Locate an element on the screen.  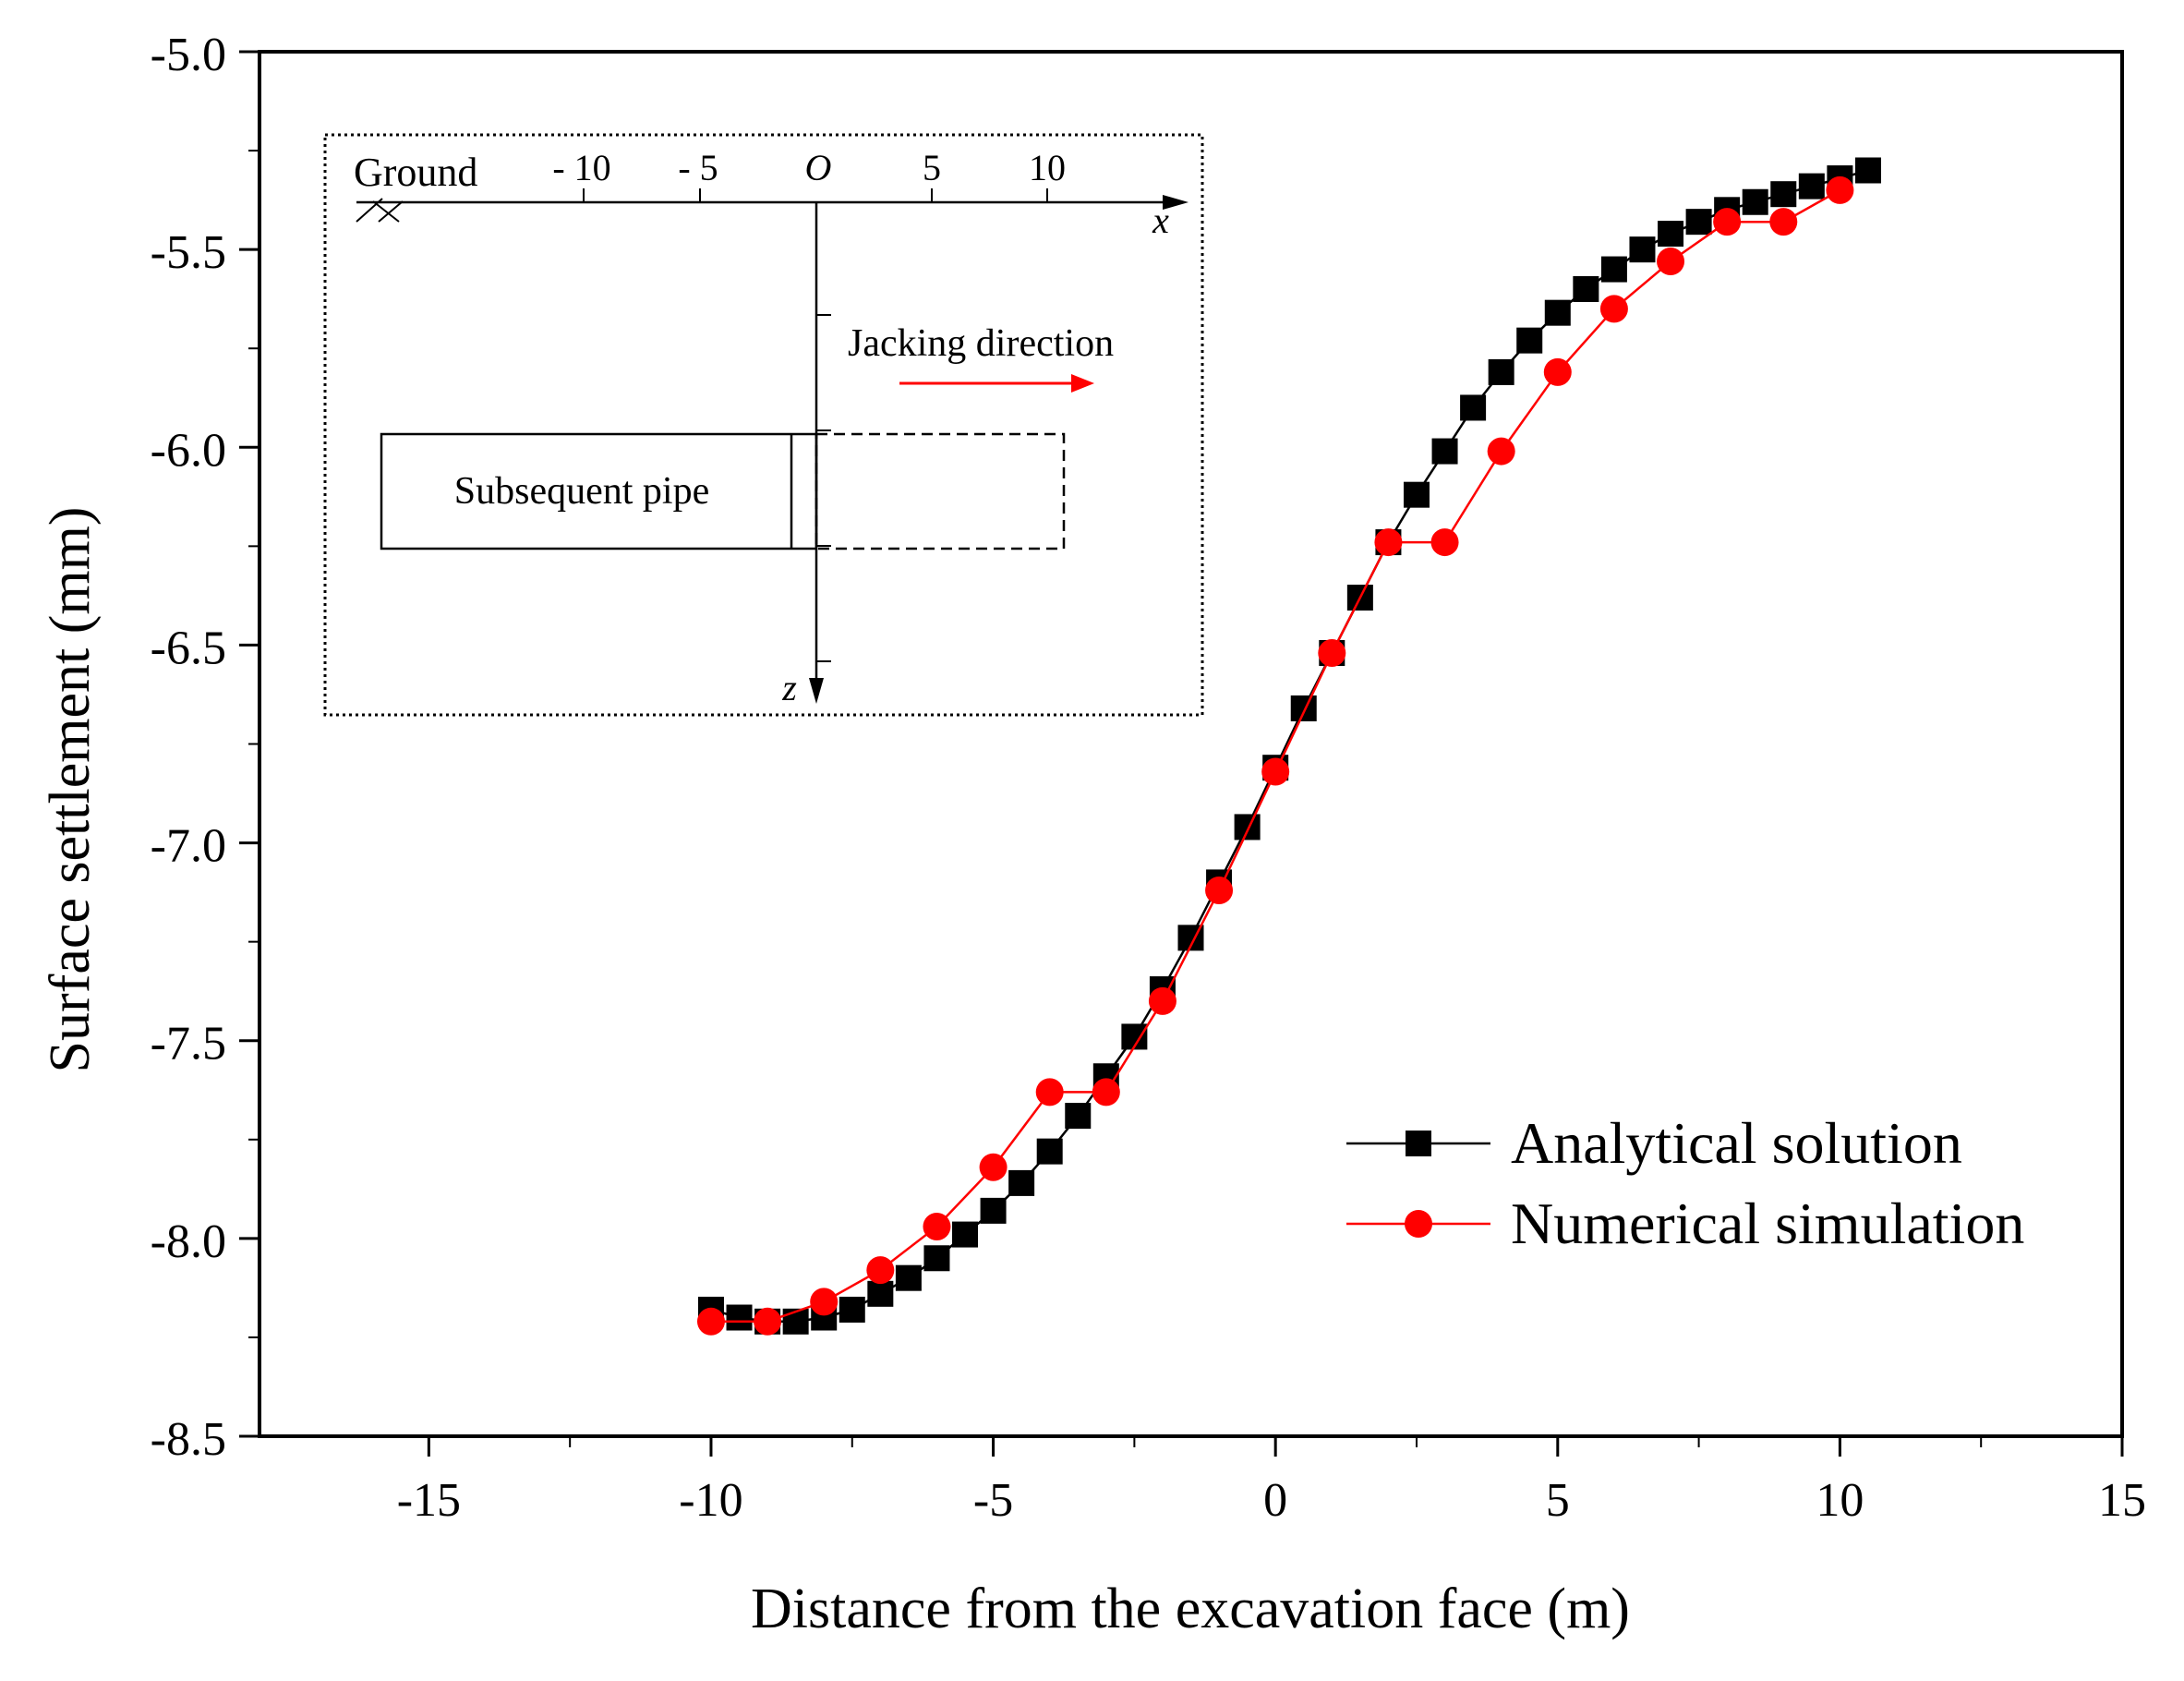
inset-ground-label: Ground is located at coordinates (415, 173).